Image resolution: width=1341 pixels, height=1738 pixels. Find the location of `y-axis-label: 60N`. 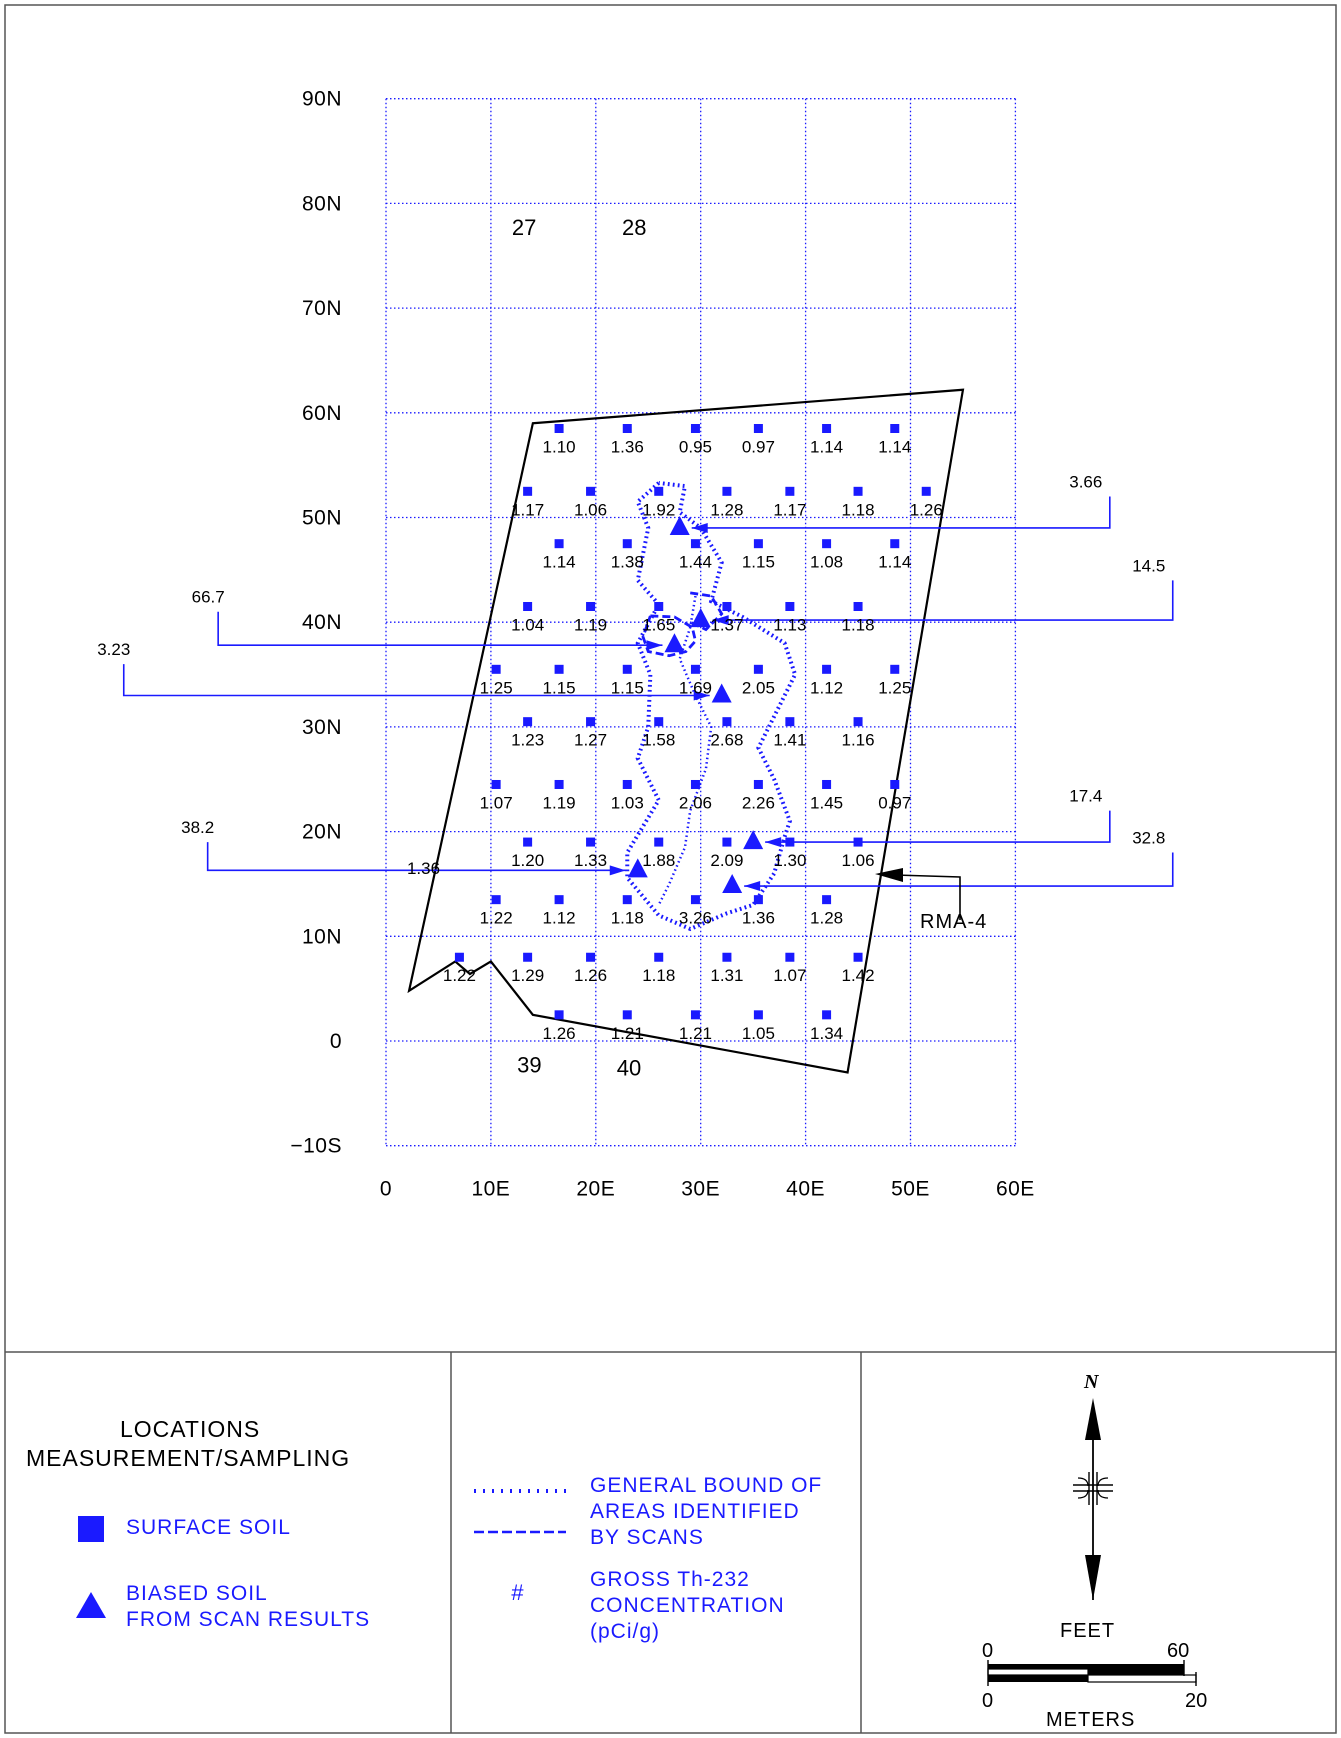

y-axis-label: 60N is located at coordinates (322, 413).